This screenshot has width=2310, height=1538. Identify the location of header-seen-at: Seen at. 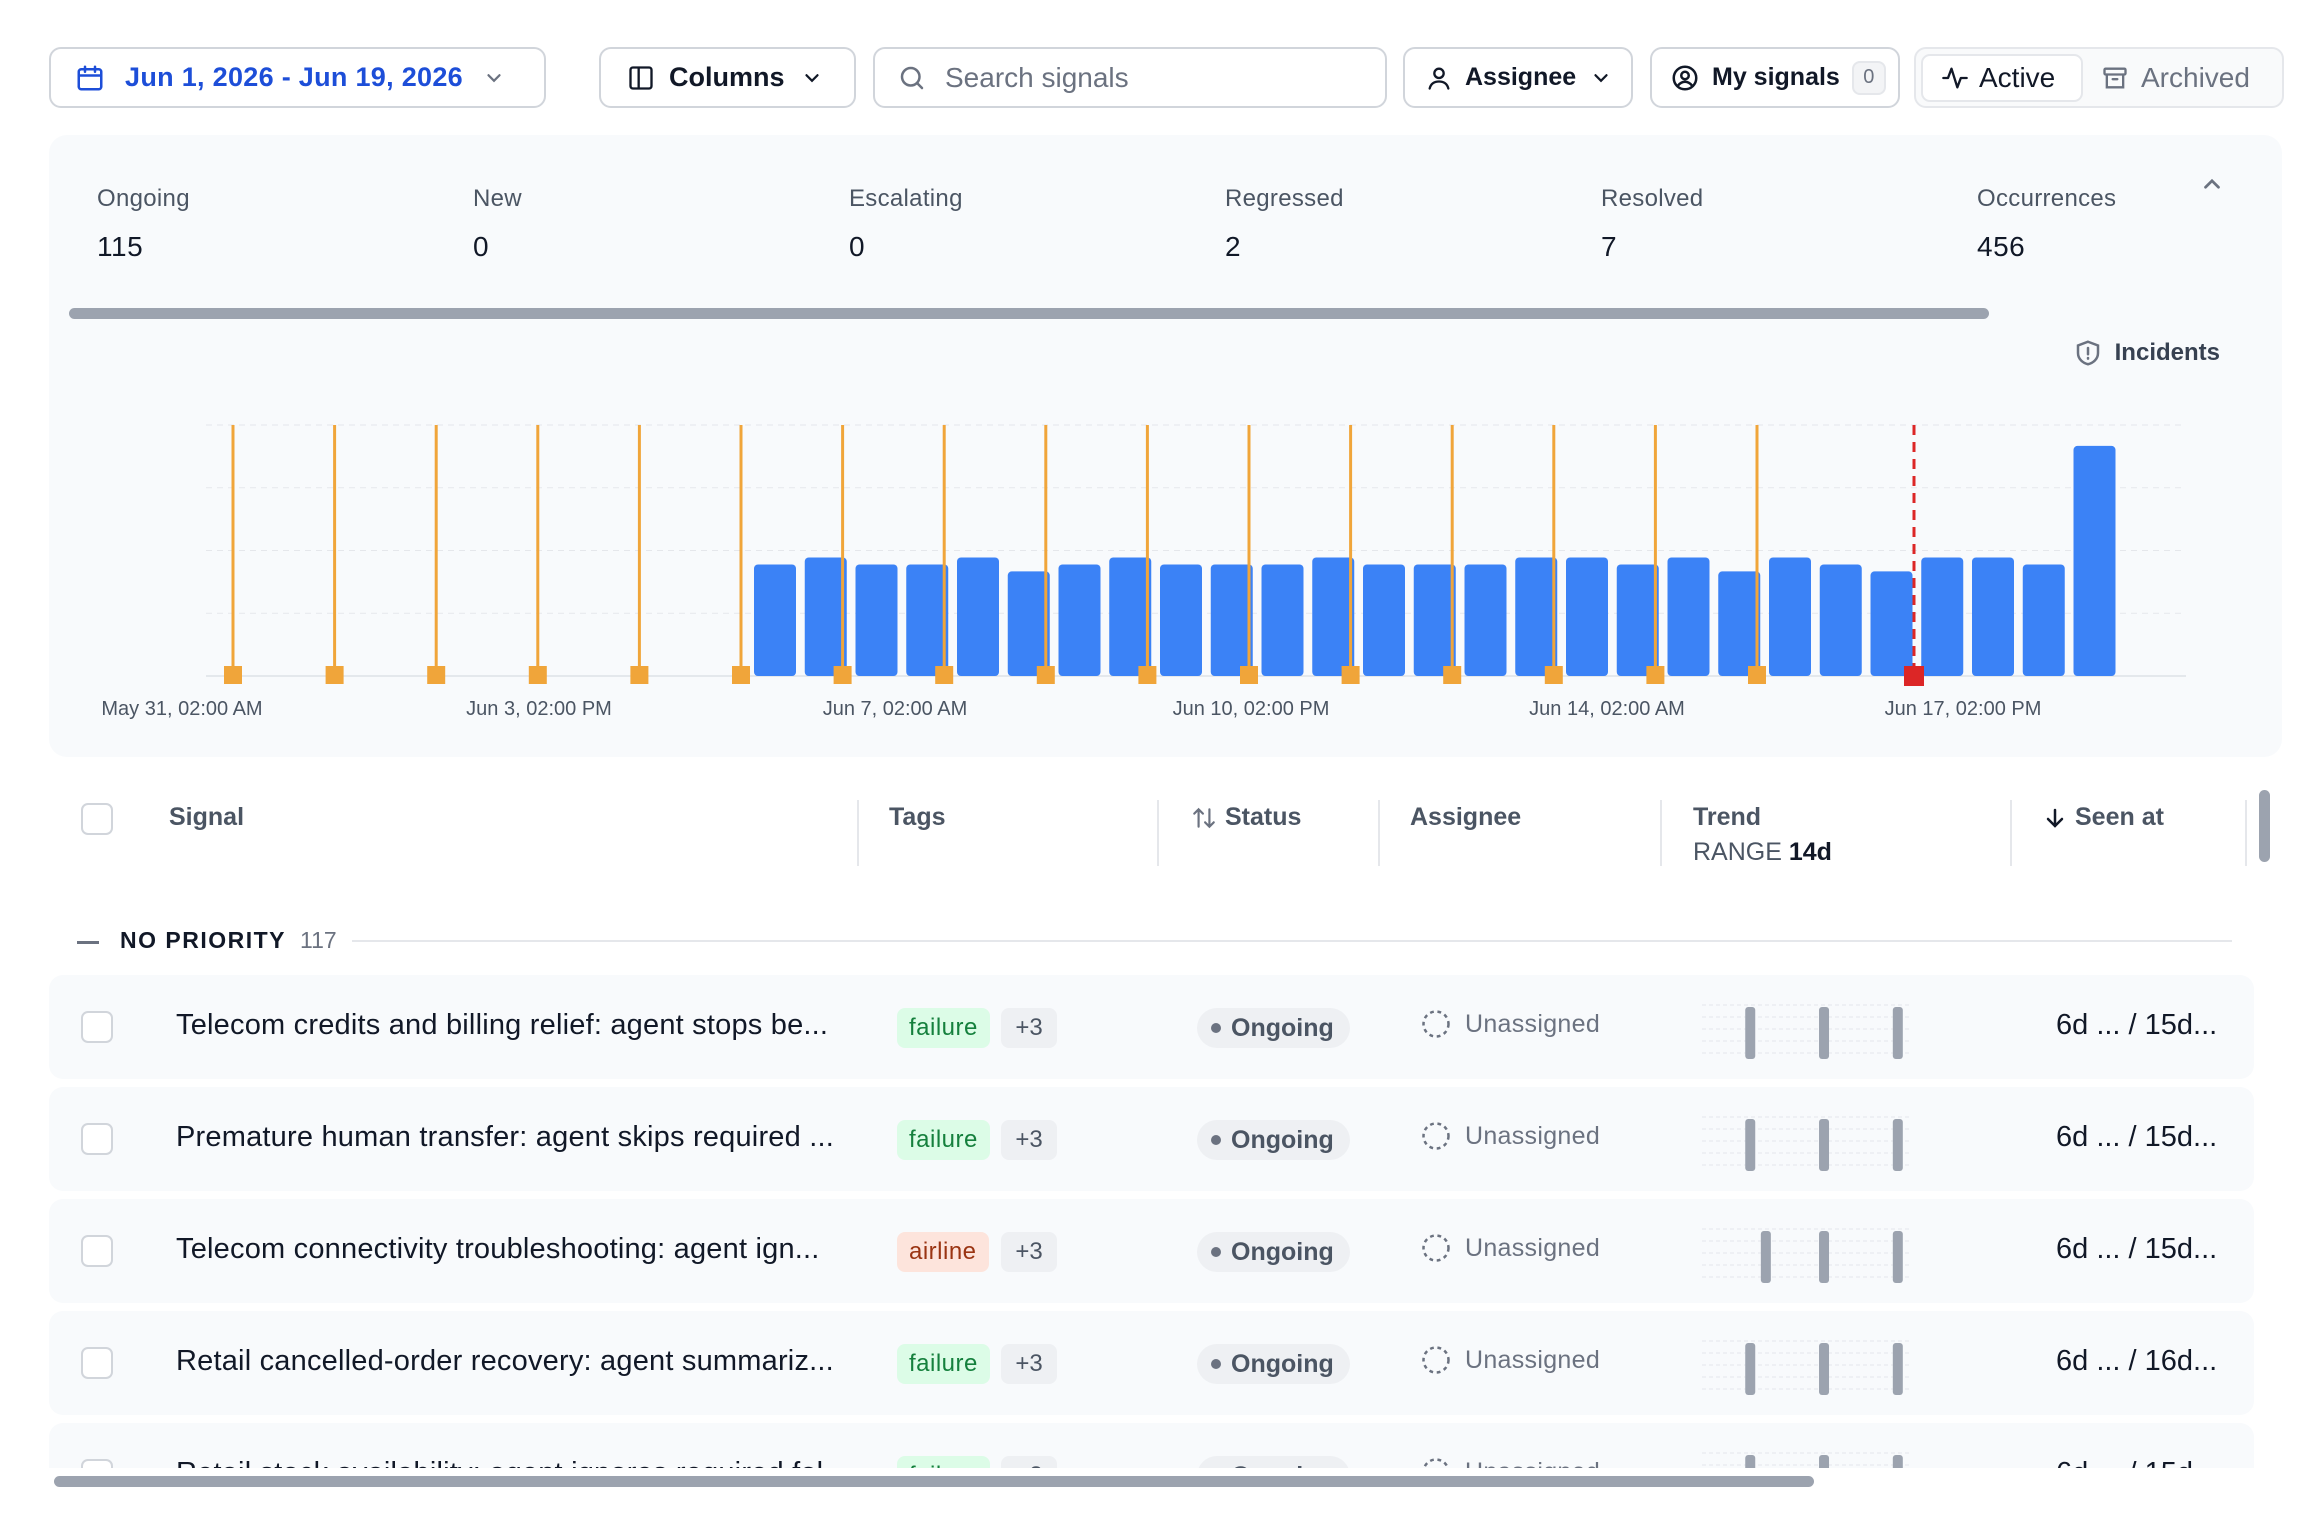
(2103, 817).